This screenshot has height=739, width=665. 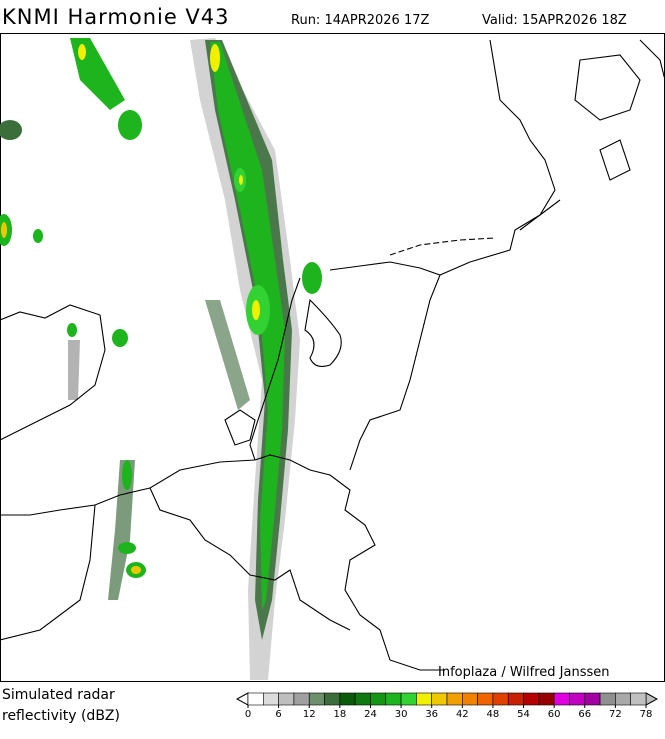 I want to click on colorbar-tick-label: 0, so click(x=248, y=714).